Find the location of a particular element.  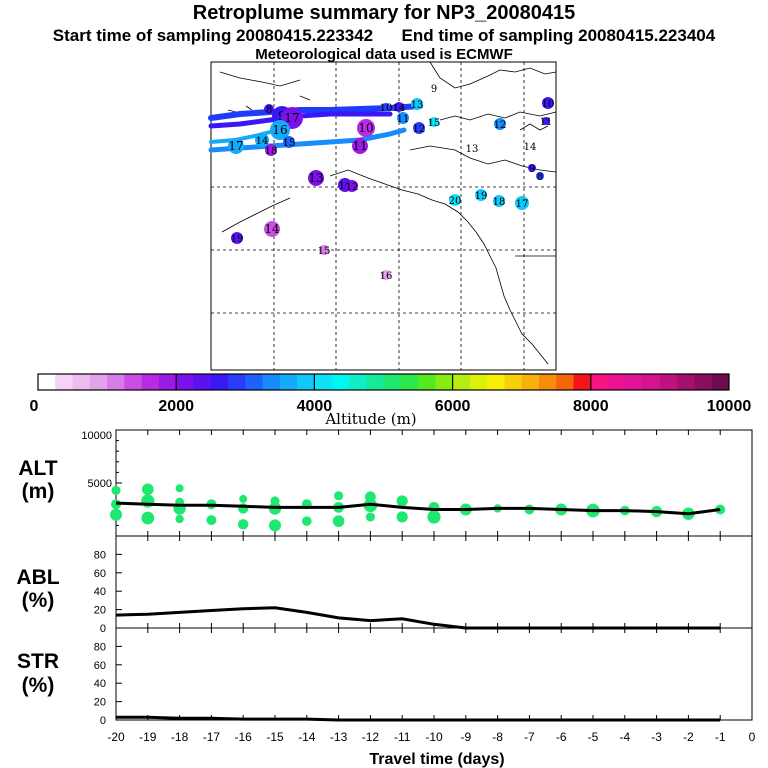

x-tick-label: -8 is located at coordinates (497, 737).